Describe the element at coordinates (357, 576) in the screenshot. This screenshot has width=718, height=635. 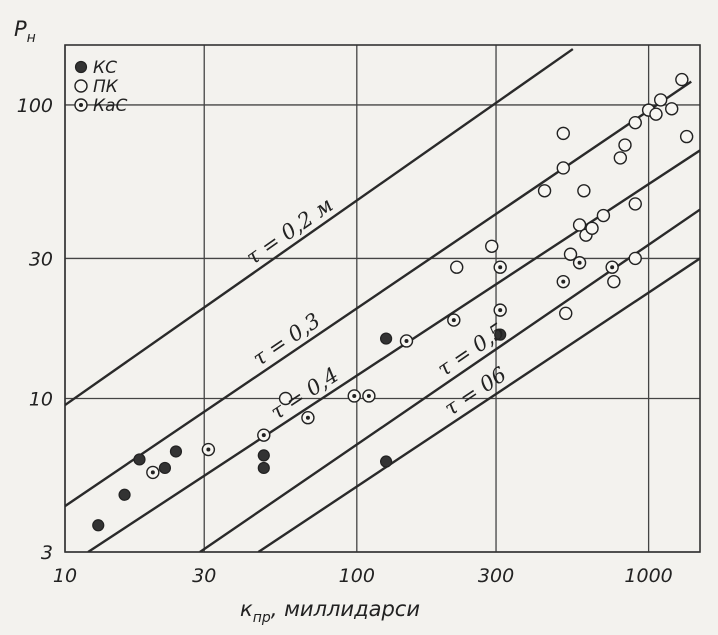
I see `x-tick-label: 100` at that location.